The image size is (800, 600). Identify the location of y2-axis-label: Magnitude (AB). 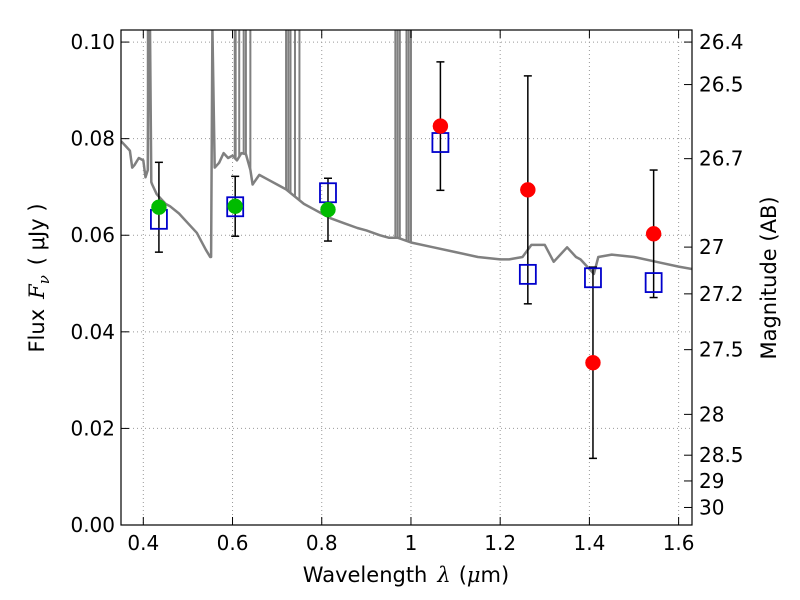
(769, 277).